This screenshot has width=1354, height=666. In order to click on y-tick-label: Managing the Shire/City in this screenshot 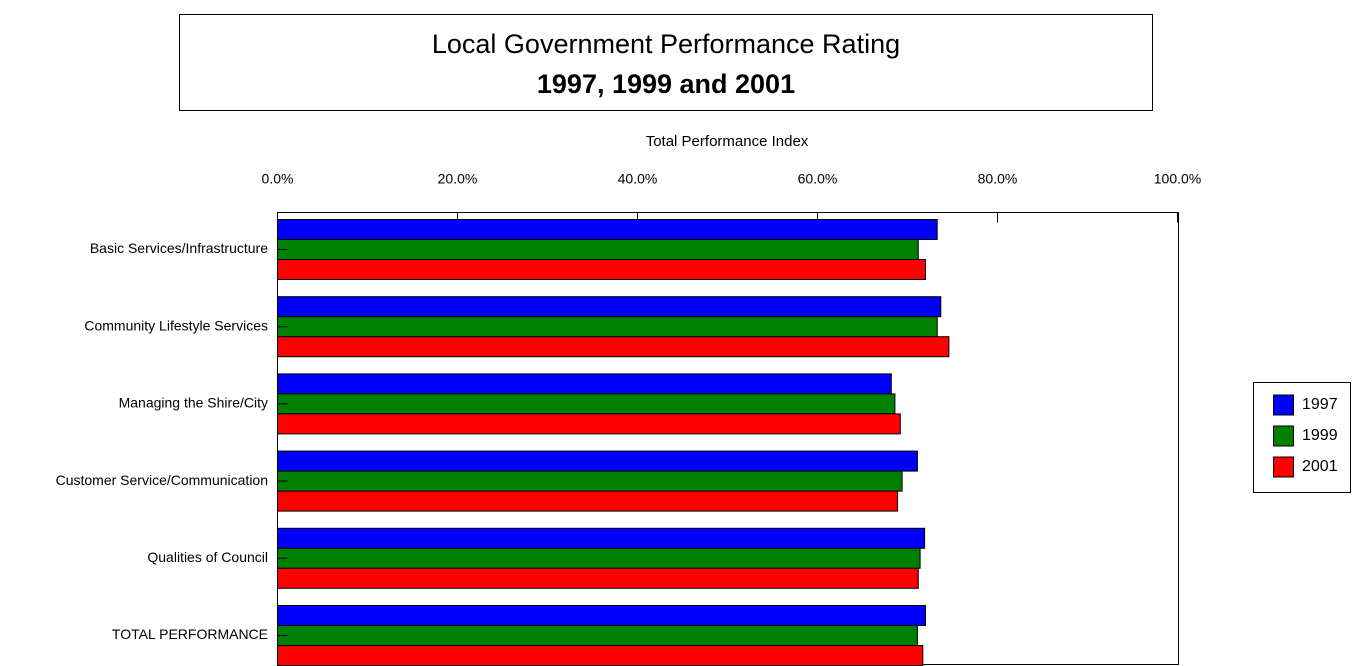, I will do `click(193, 403)`.